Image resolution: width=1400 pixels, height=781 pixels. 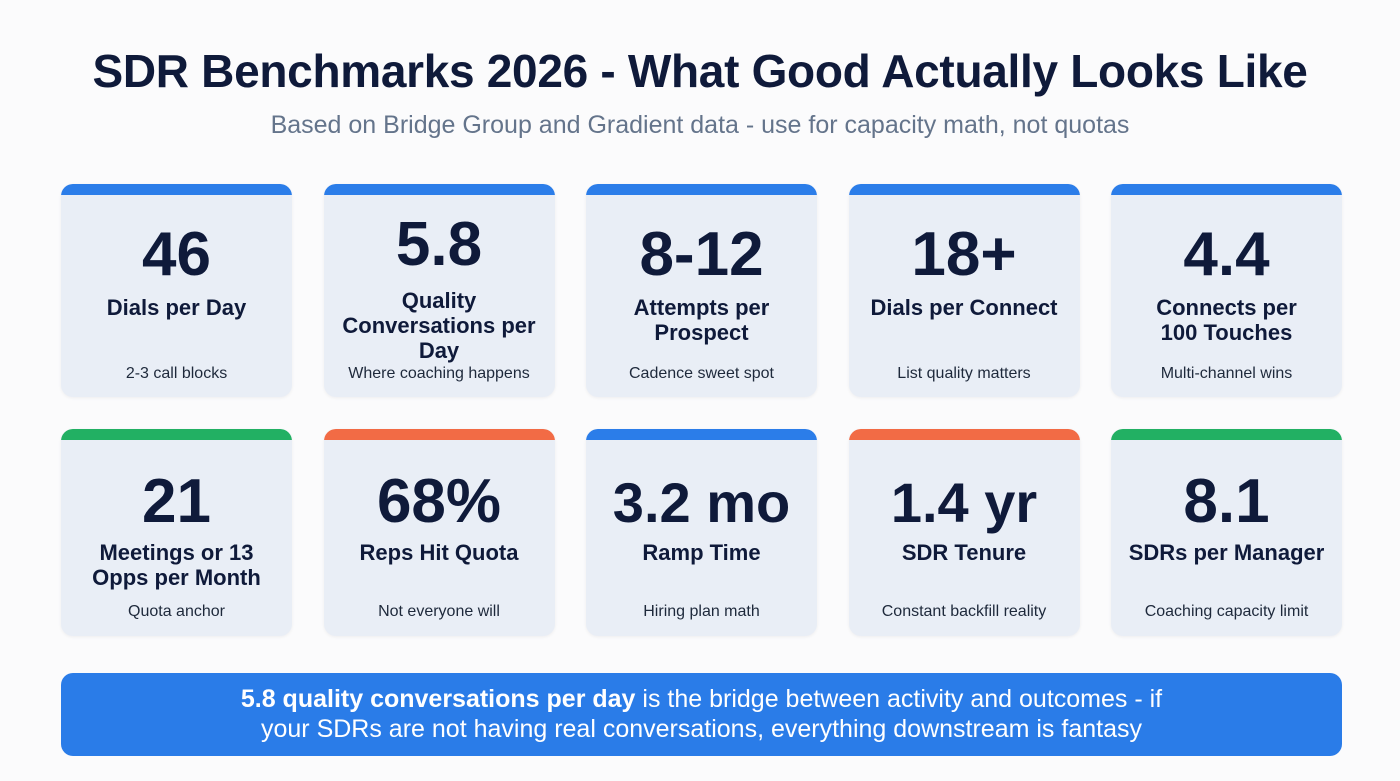 I want to click on metric-value: 4.4, so click(x=1226, y=254).